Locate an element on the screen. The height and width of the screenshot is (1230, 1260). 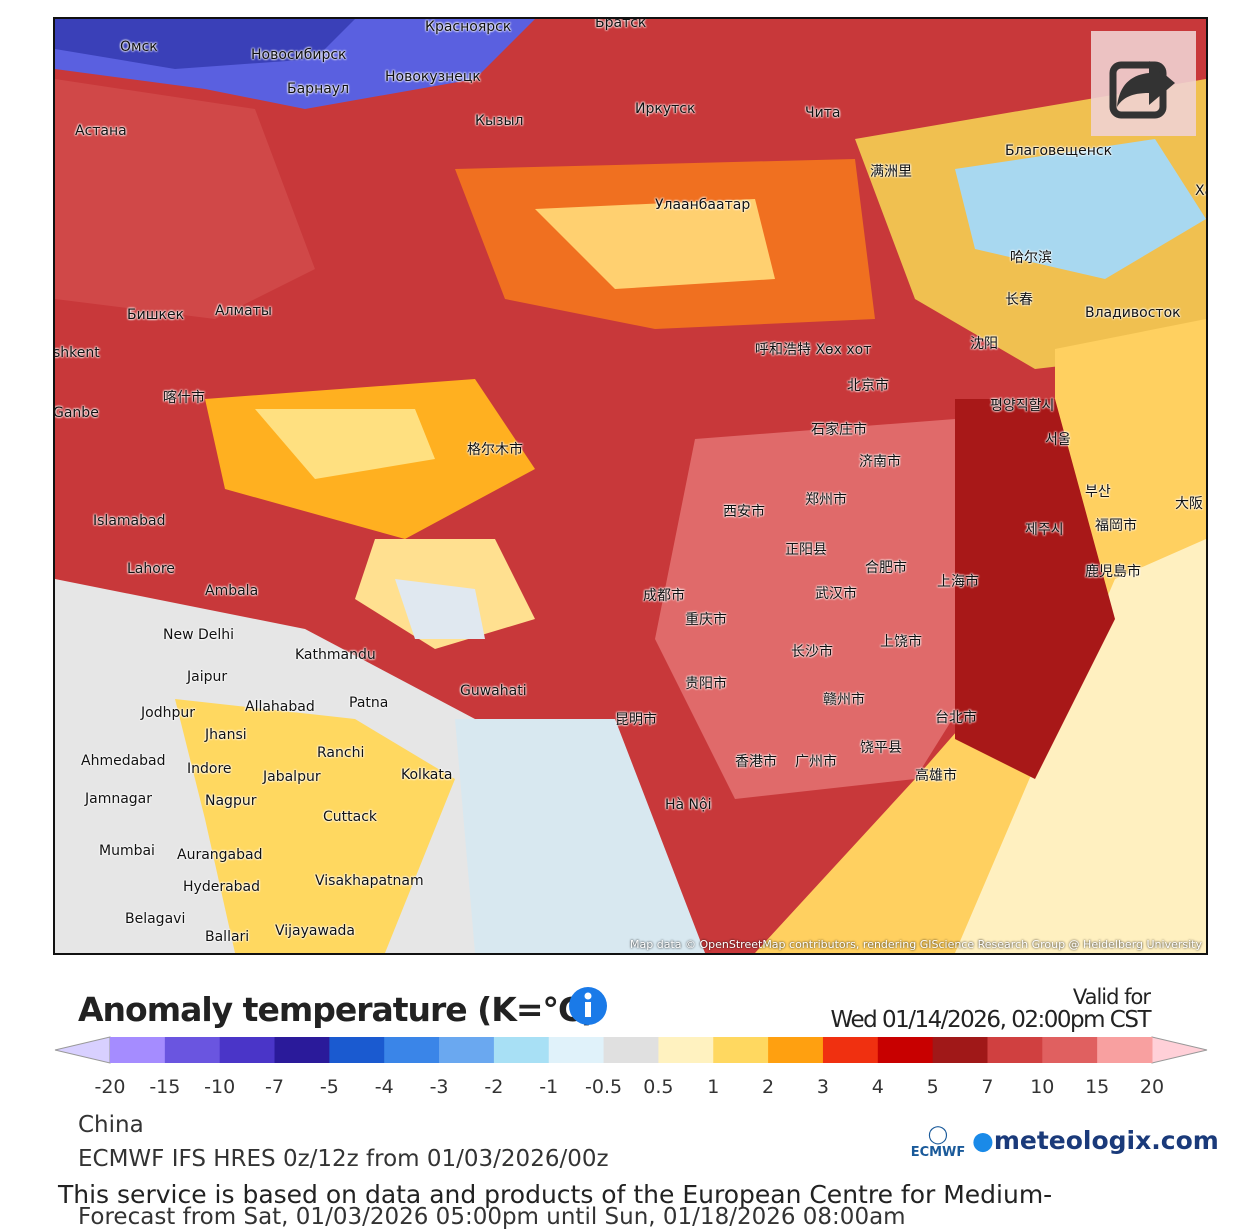
city-label: shkent is located at coordinates (76, 353).